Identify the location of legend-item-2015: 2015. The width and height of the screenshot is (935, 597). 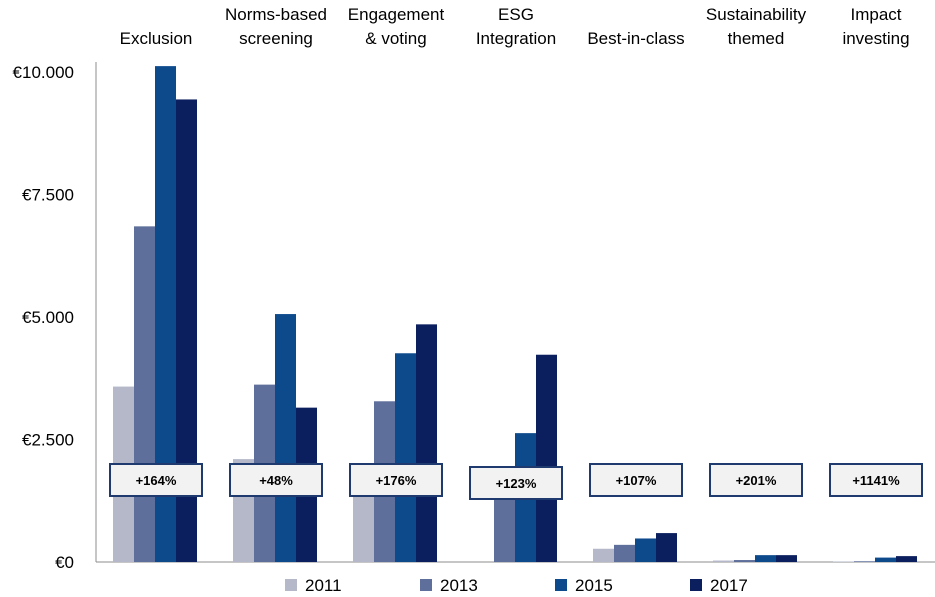
(584, 585).